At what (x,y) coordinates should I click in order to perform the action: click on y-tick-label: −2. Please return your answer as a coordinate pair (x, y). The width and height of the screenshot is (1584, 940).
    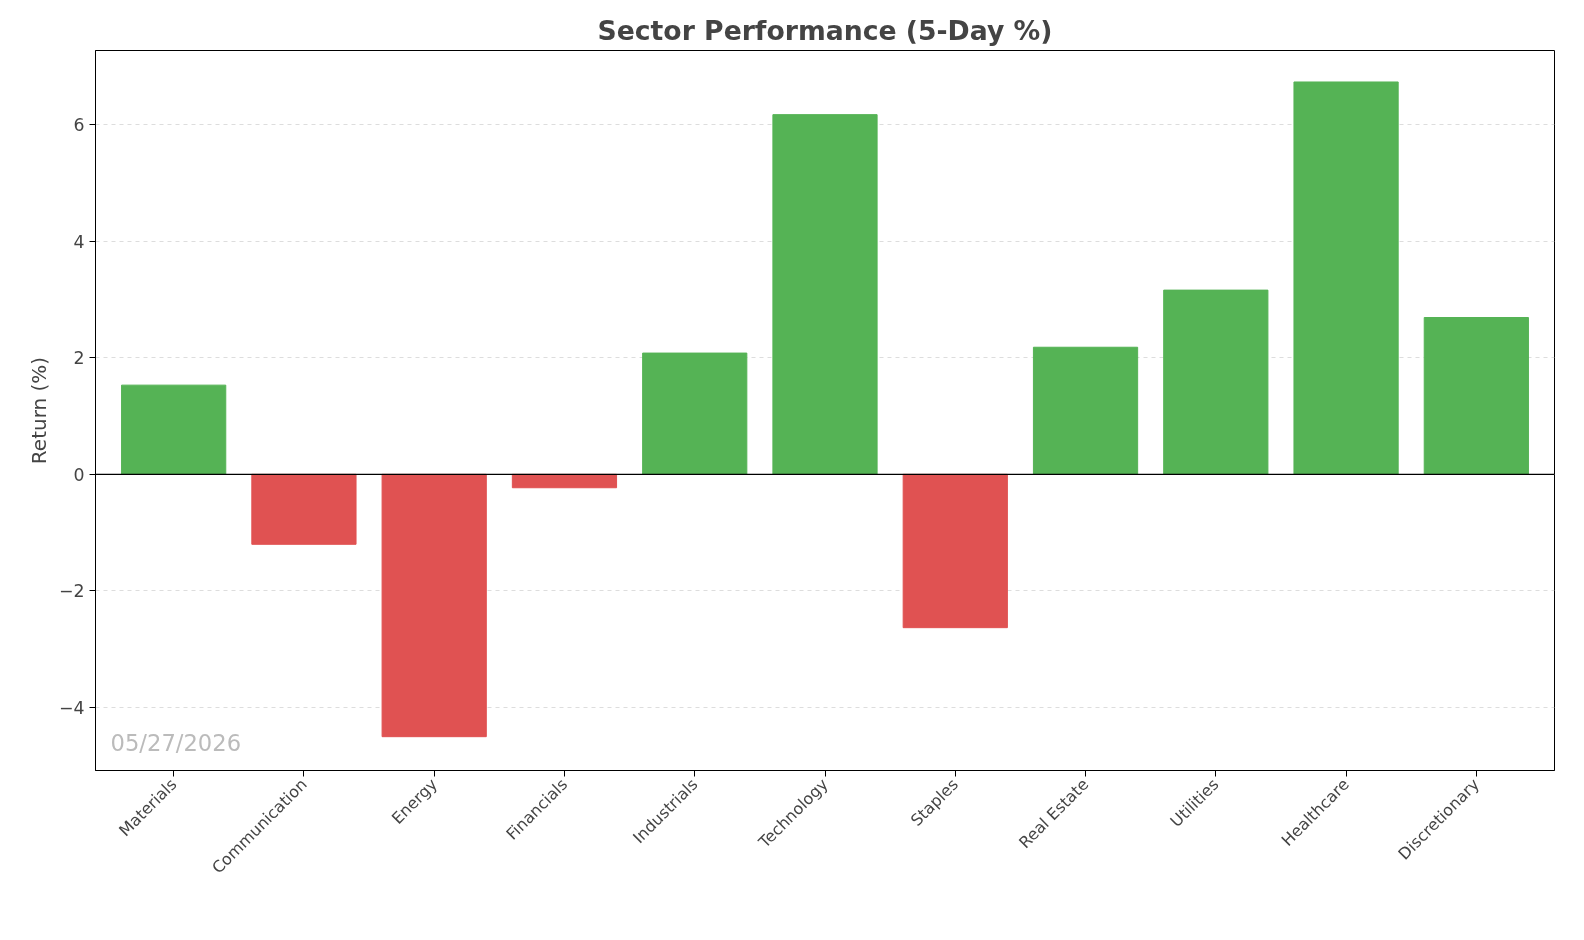
    Looking at the image, I should click on (71, 591).